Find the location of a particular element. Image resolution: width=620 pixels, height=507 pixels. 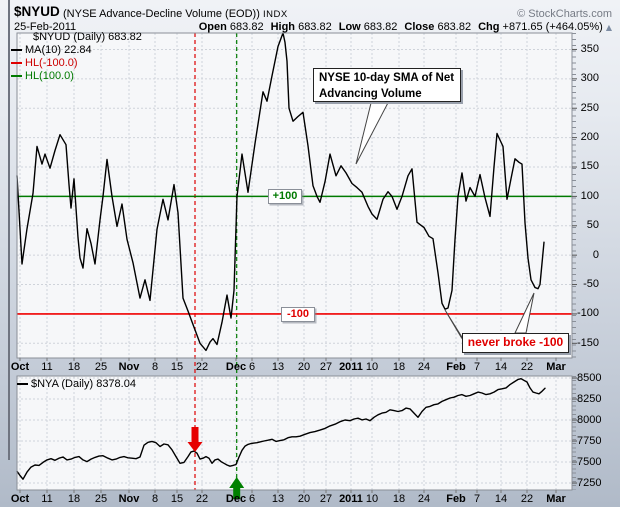

quote-label: Open is located at coordinates (212, 27).